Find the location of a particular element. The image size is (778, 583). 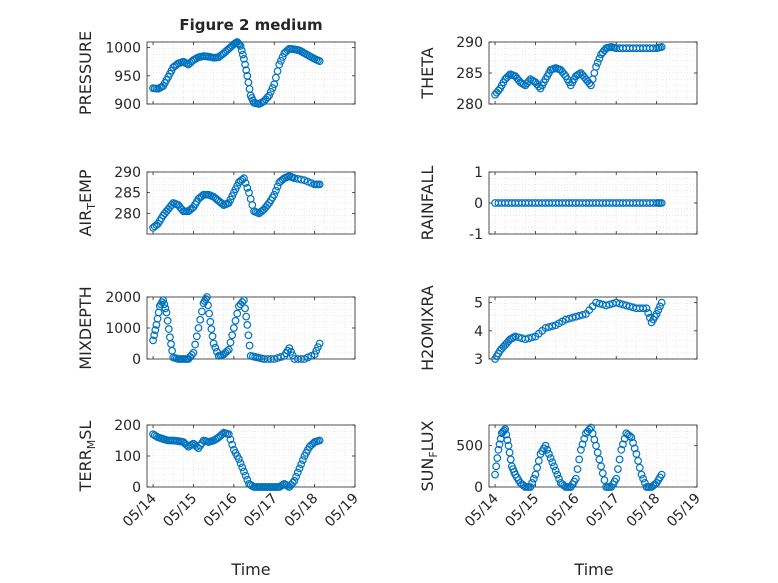

y-axis-label-rest: SL is located at coordinates (85, 430).